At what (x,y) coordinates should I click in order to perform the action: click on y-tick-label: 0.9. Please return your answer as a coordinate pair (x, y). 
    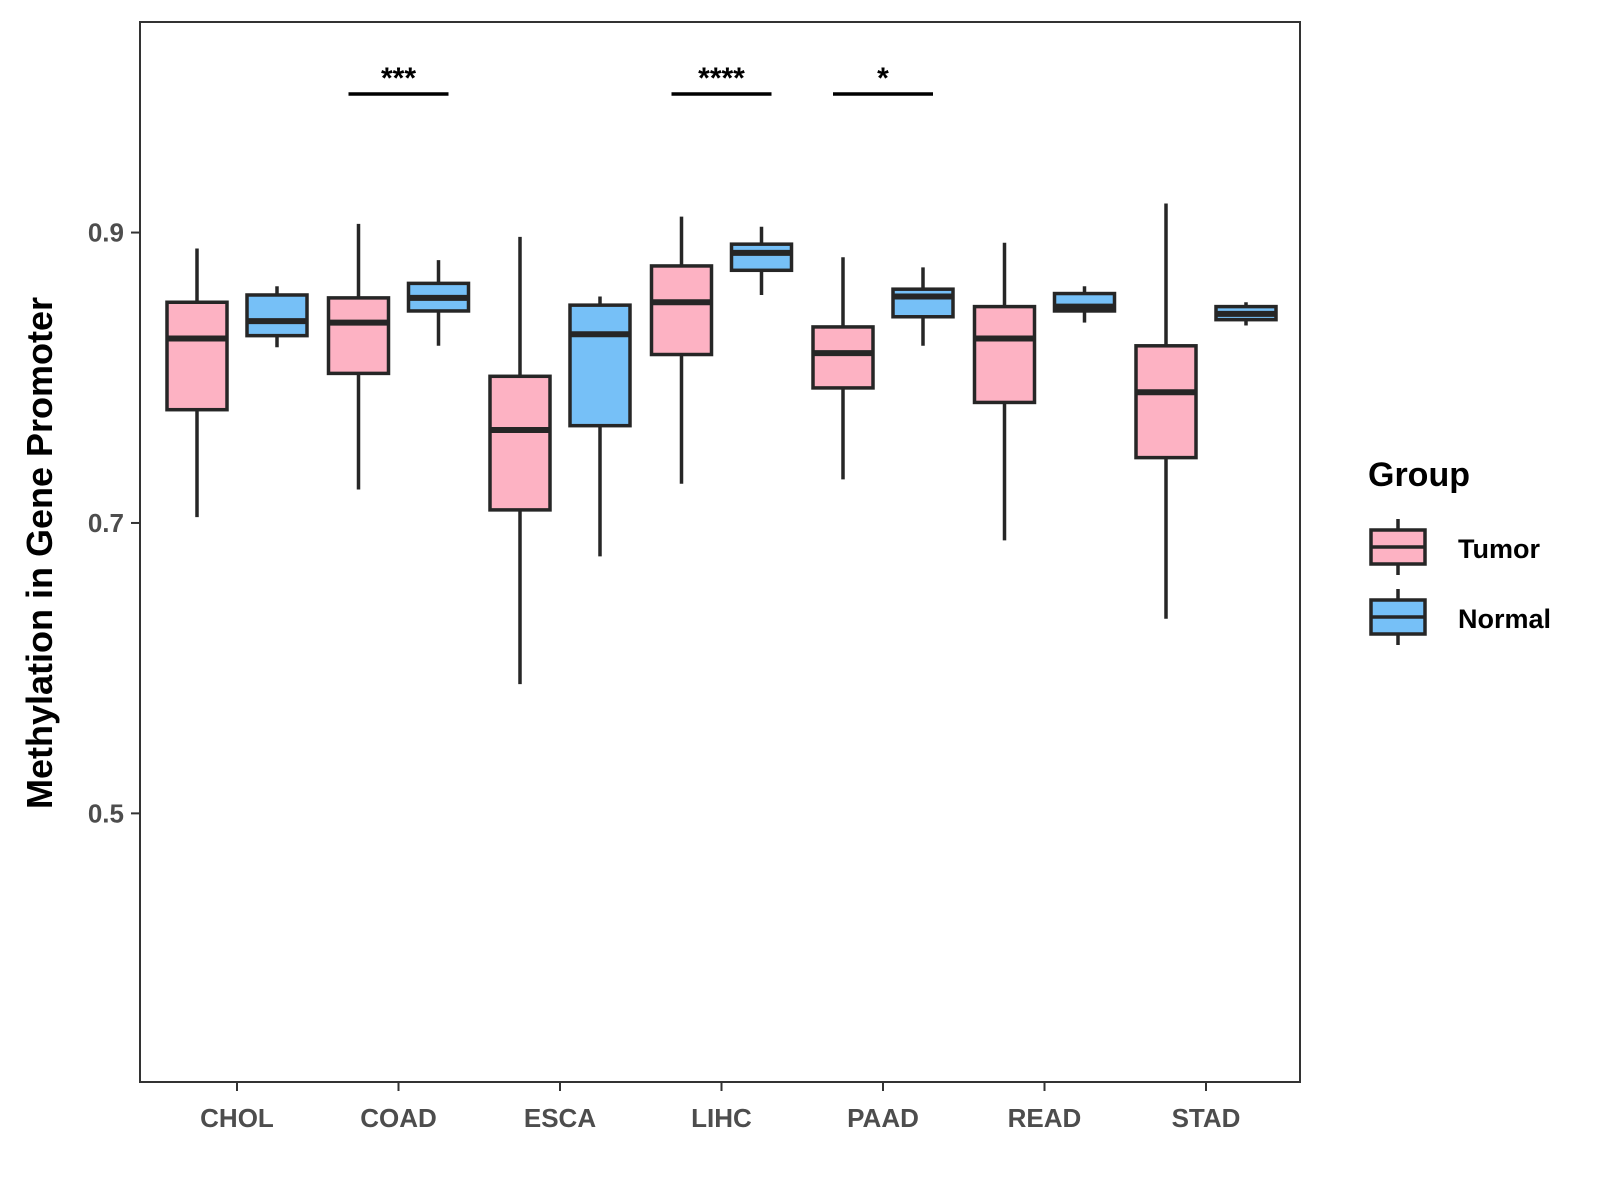
    Looking at the image, I should click on (106, 233).